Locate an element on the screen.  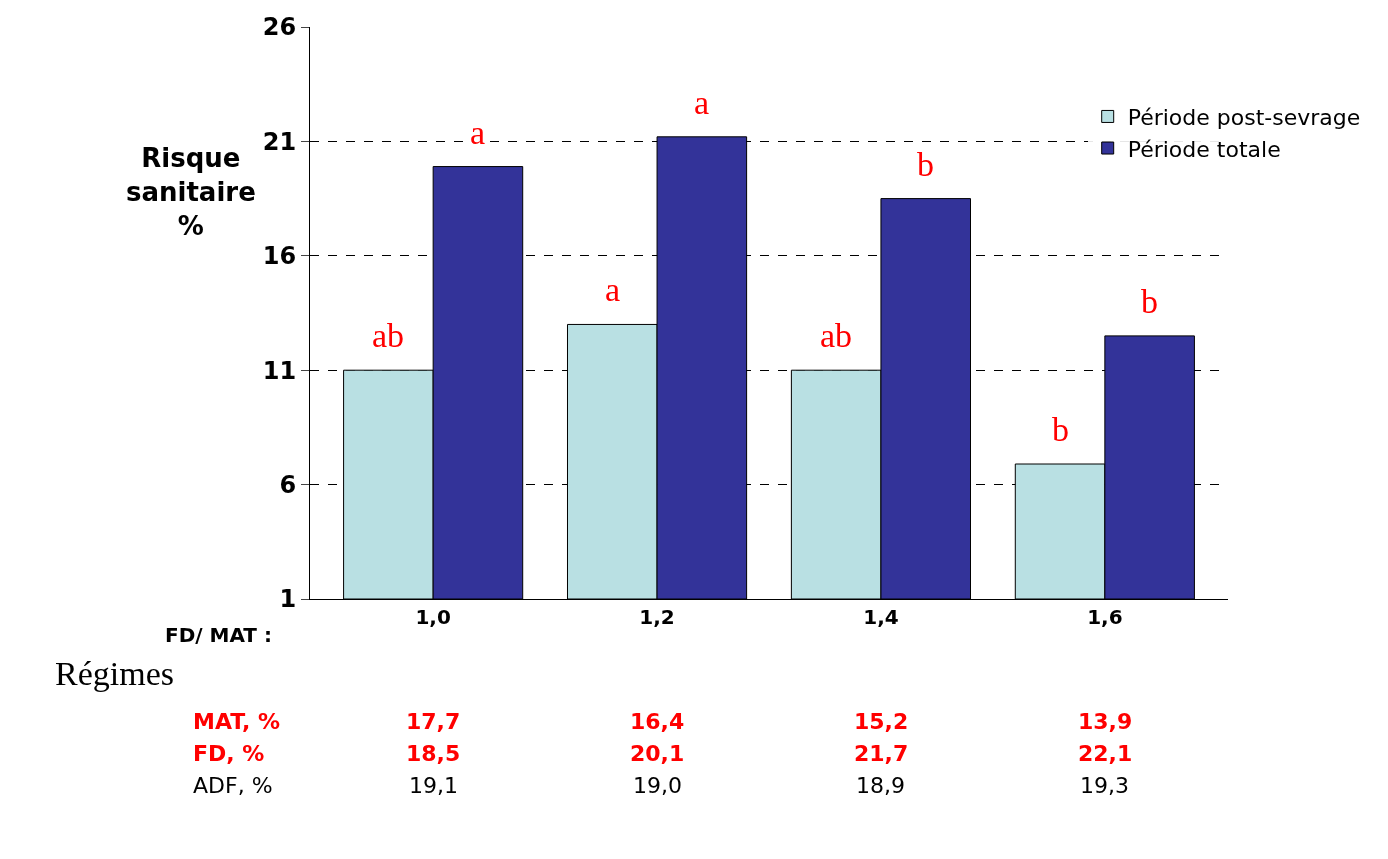
text: 17,7 is located at coordinates (433, 721).